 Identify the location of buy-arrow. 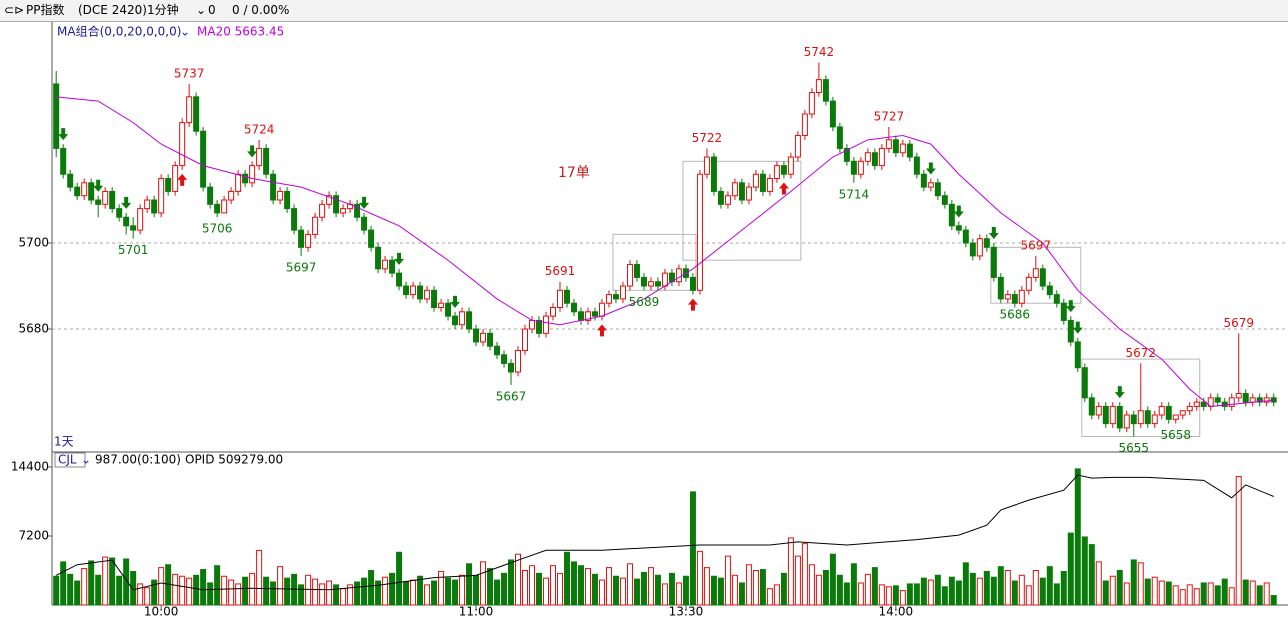
(182, 179).